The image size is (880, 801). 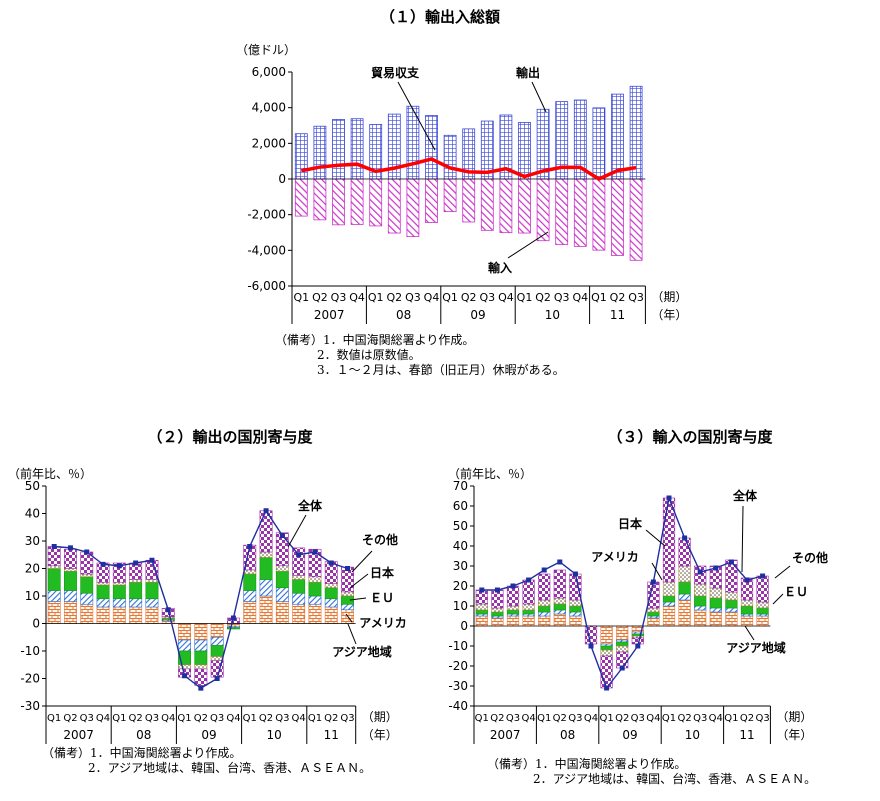 What do you see at coordinates (468, 169) in the screenshot?
I see `trade-balance-line` at bounding box center [468, 169].